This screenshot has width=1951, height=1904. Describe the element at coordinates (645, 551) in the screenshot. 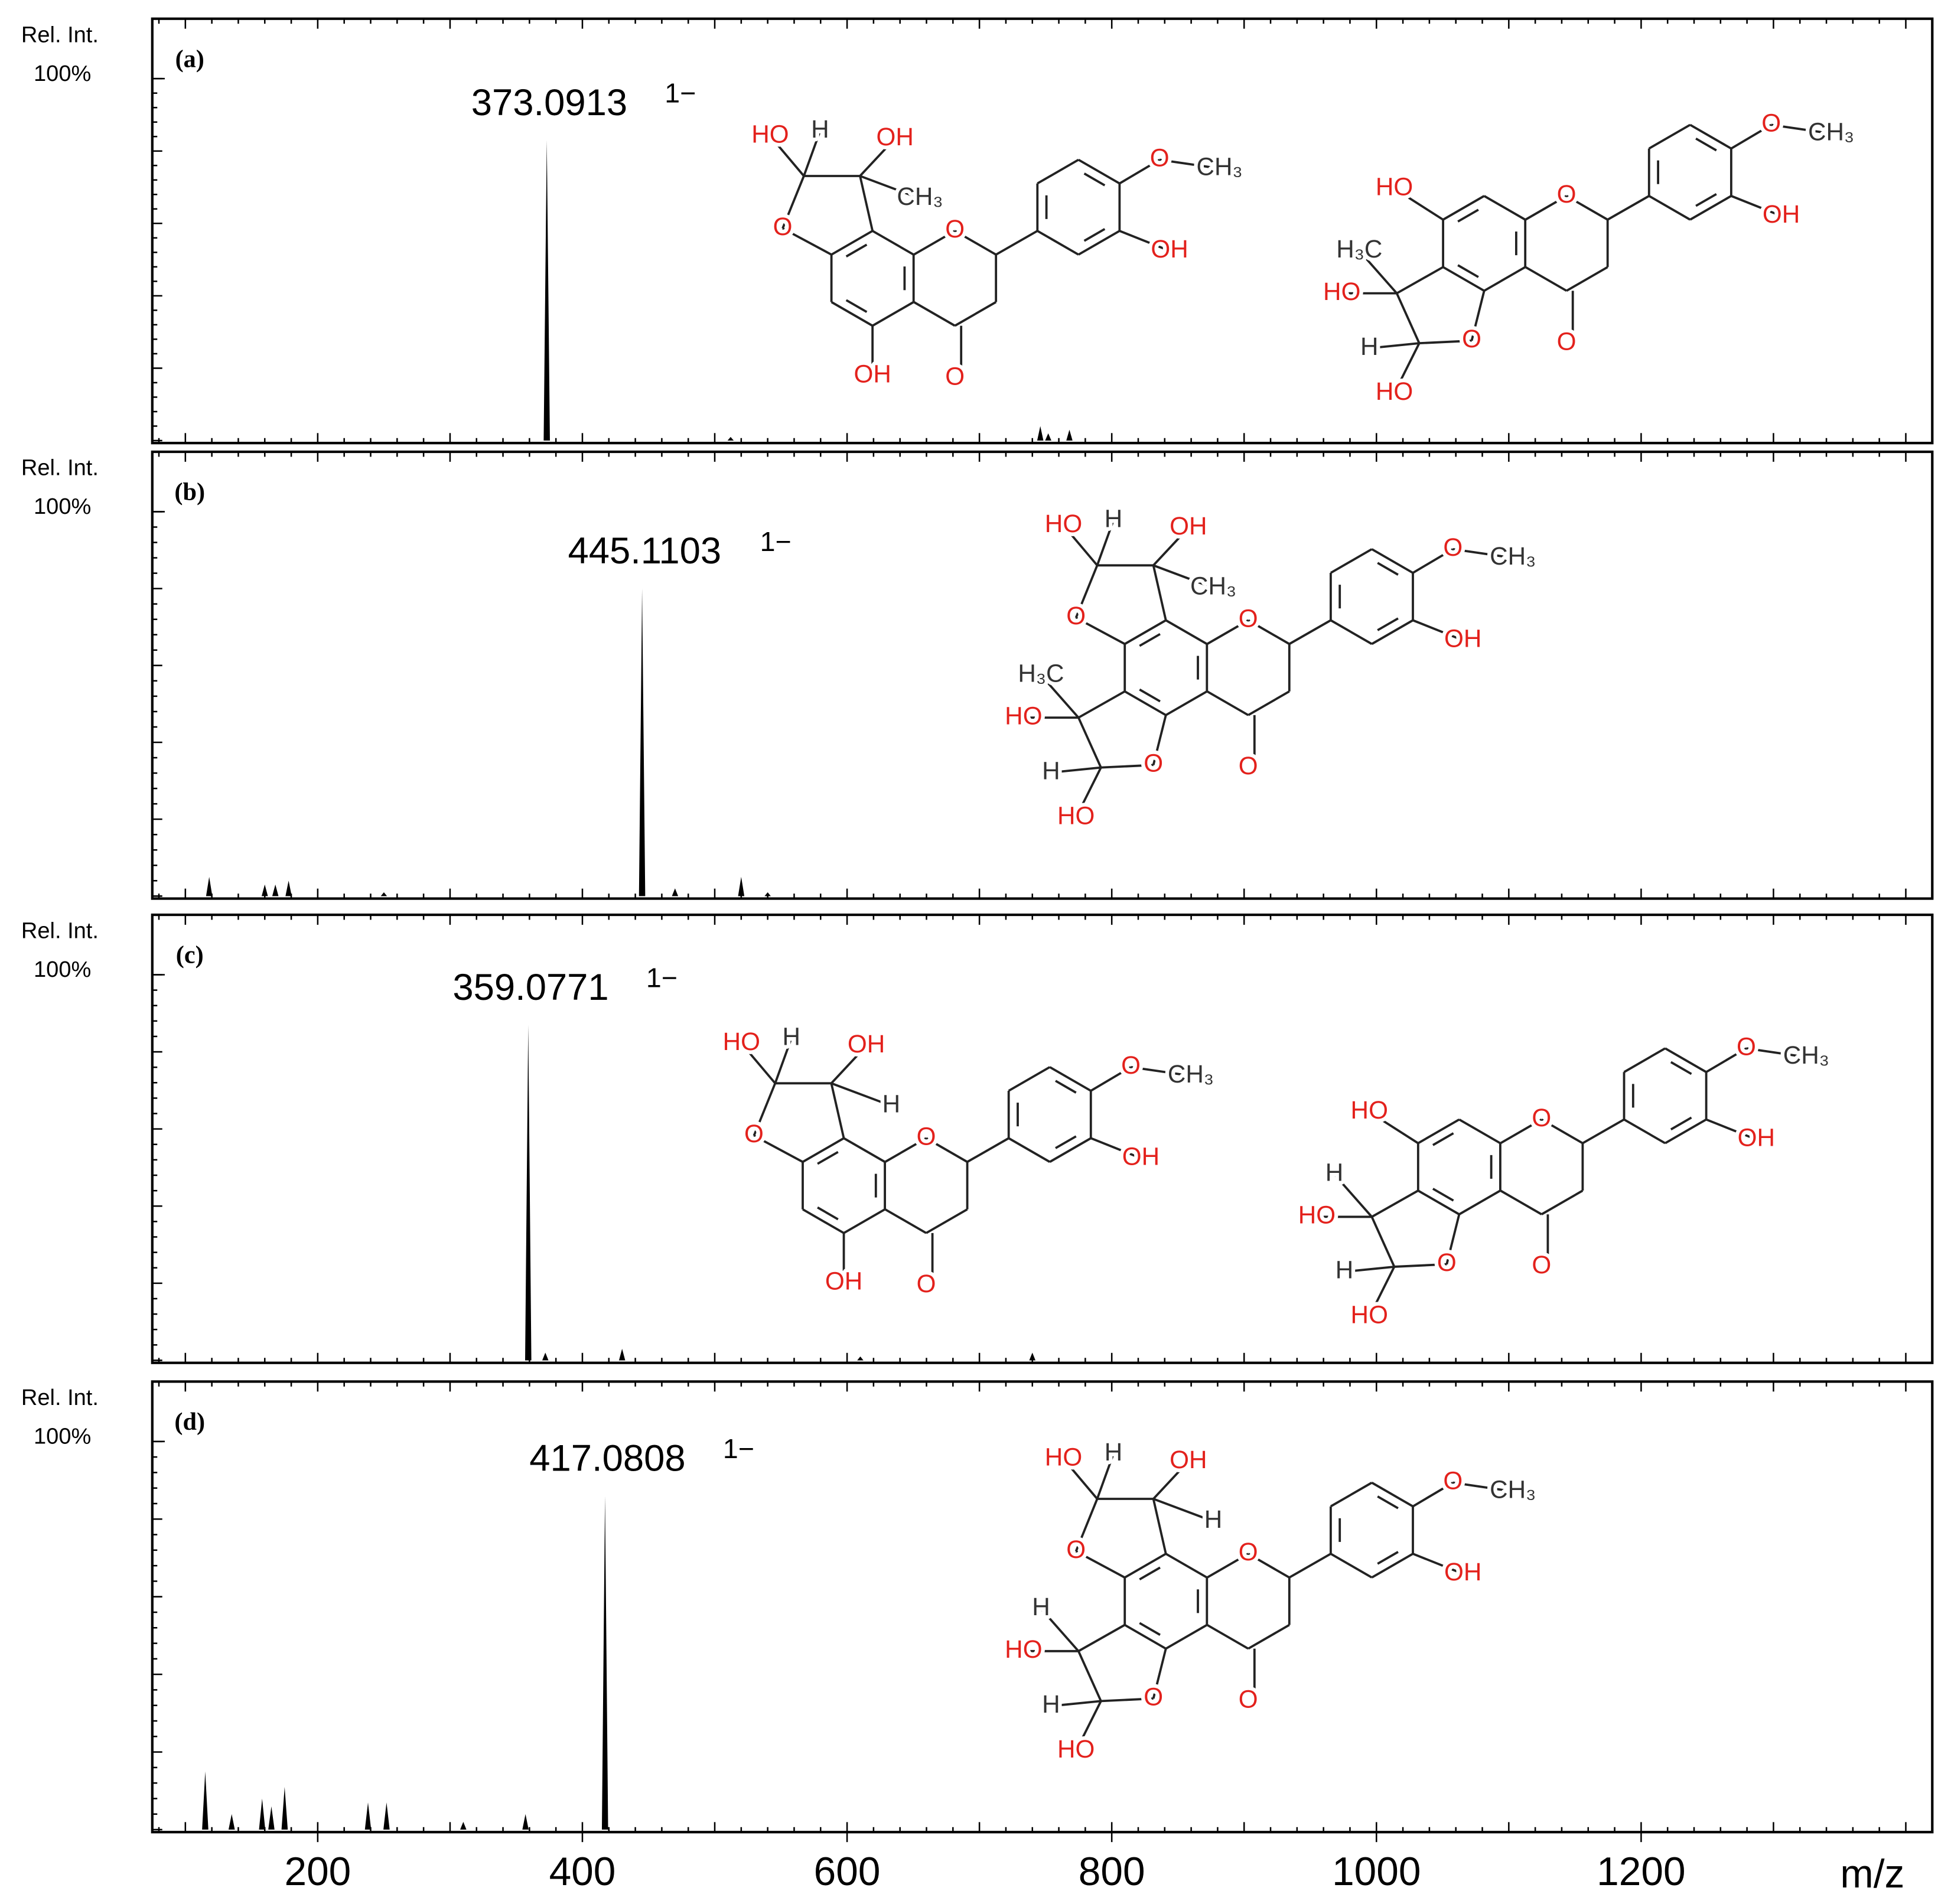

I see `peak-label: 445.1103` at that location.